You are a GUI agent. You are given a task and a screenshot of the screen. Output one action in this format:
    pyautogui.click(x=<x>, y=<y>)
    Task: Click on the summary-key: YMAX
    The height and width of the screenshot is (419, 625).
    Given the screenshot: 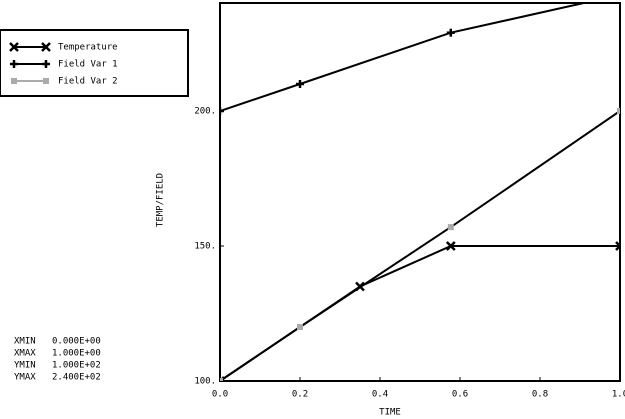 What is the action you would take?
    pyautogui.click(x=25, y=378)
    